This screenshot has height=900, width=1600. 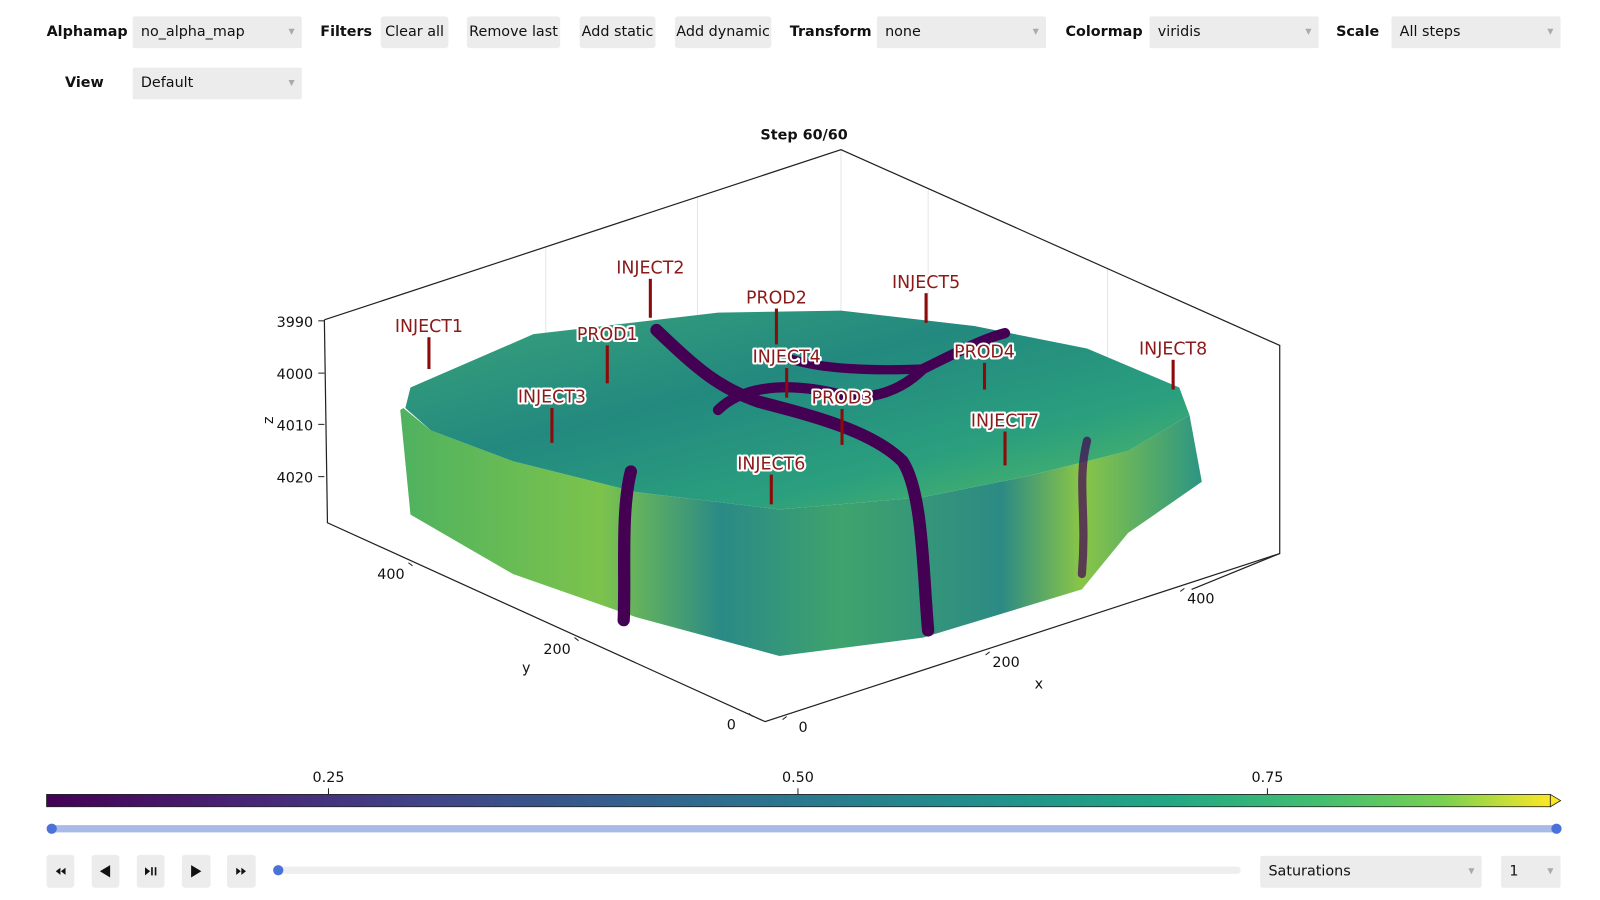 What do you see at coordinates (1513, 871) in the screenshot?
I see `step-dropdown-value: 1` at bounding box center [1513, 871].